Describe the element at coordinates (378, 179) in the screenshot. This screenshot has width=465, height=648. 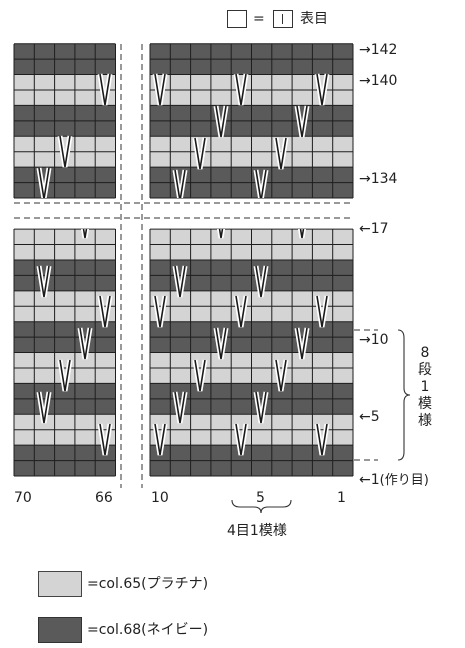
I see `row-label-134: →134` at that location.